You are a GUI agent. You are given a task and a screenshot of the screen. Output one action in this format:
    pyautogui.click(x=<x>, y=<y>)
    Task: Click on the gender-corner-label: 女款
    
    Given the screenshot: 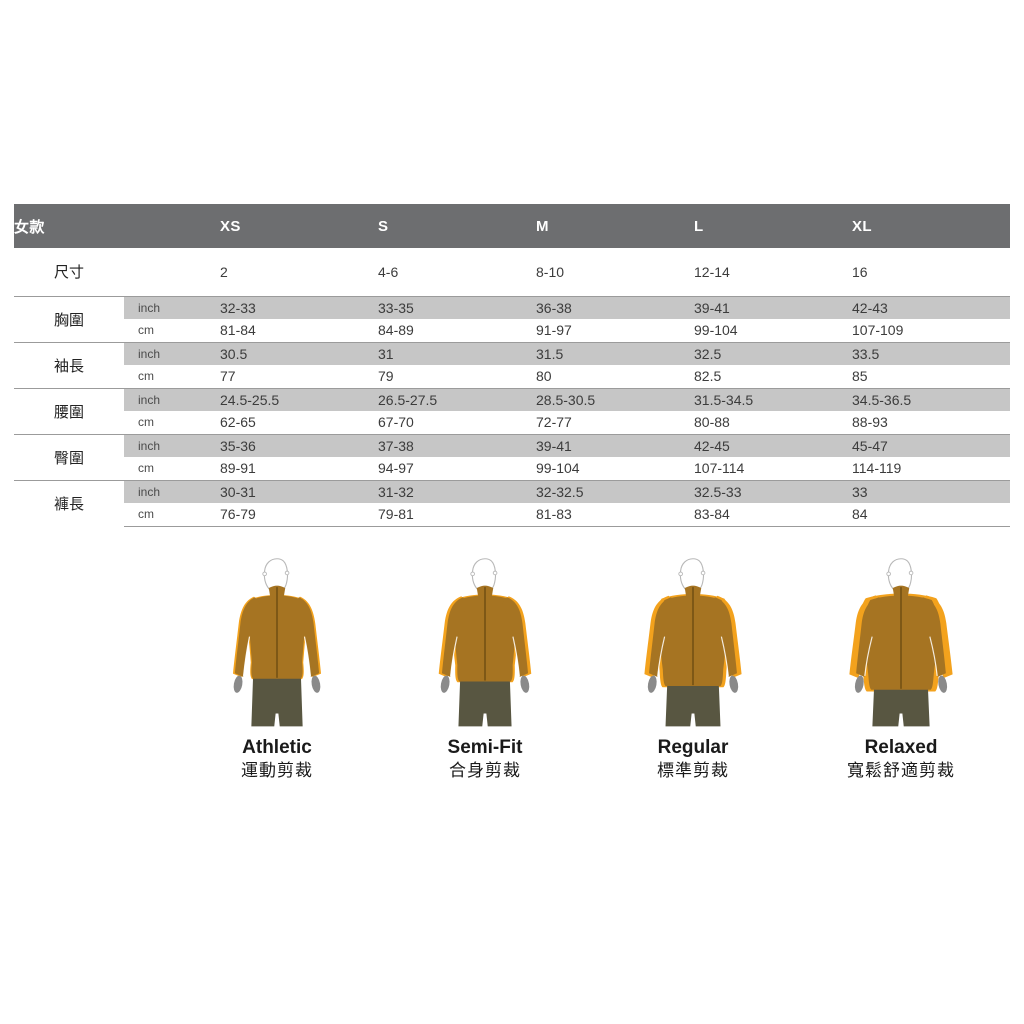 What is the action you would take?
    pyautogui.click(x=69, y=226)
    